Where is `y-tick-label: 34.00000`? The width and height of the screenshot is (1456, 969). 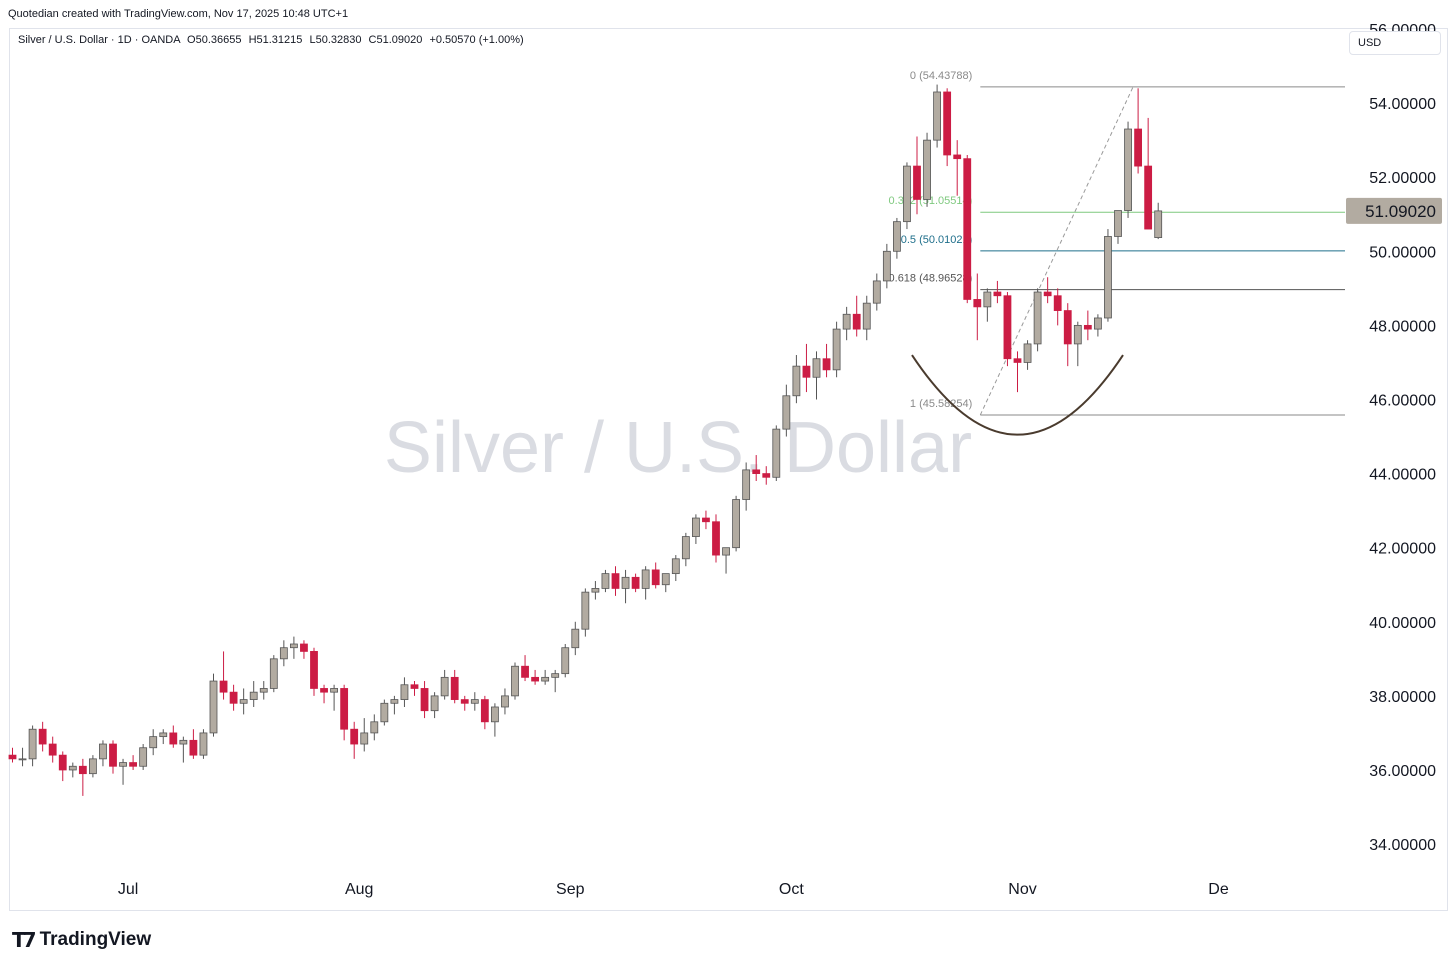 y-tick-label: 34.00000 is located at coordinates (1402, 845).